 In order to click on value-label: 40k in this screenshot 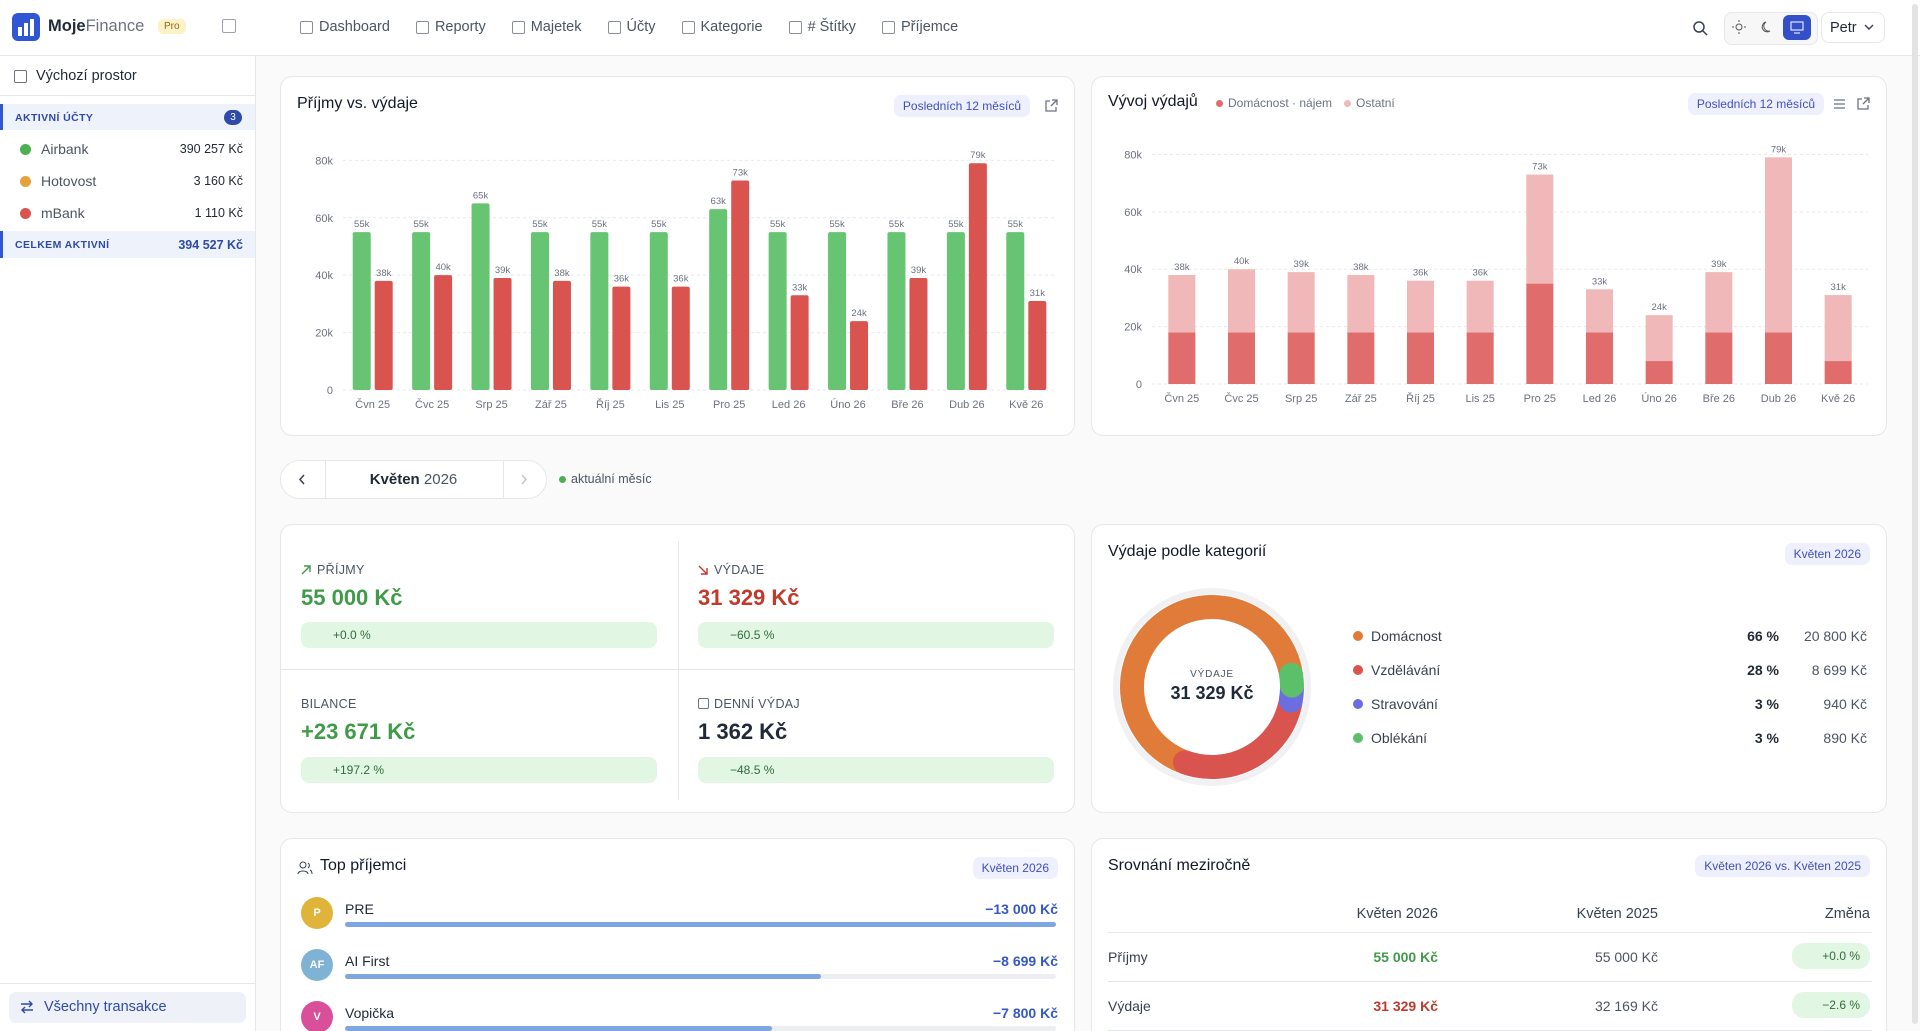, I will do `click(443, 267)`.